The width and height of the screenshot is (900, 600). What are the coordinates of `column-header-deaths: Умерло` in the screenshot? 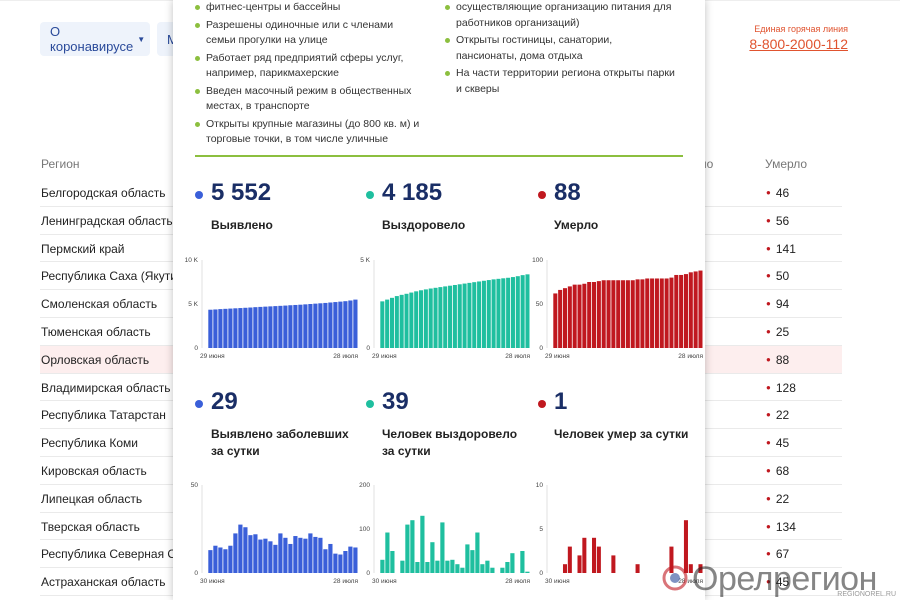 It's located at (786, 164).